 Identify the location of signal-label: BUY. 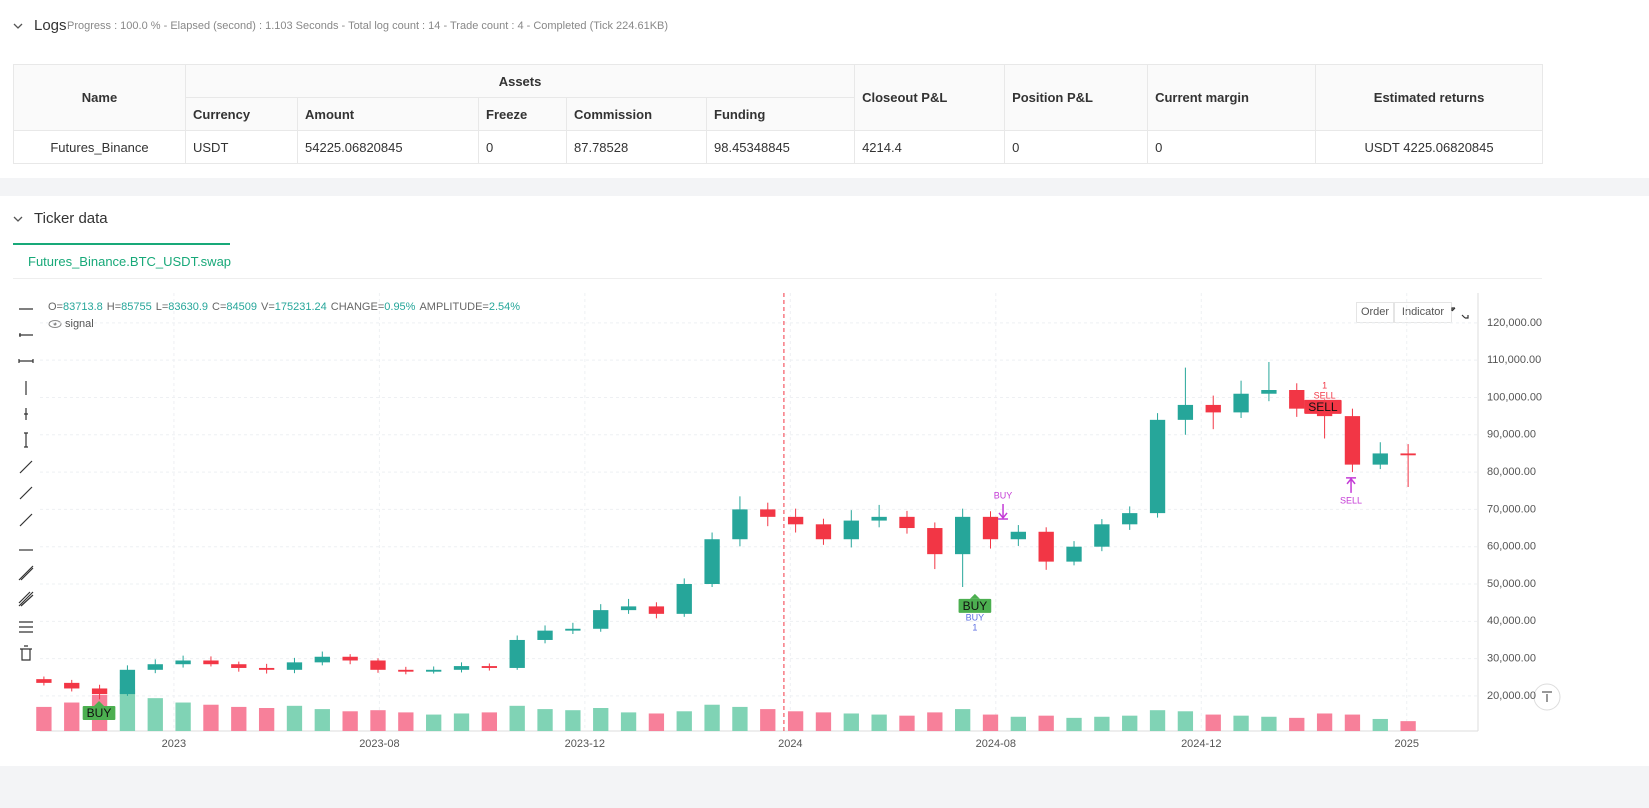
(99, 713).